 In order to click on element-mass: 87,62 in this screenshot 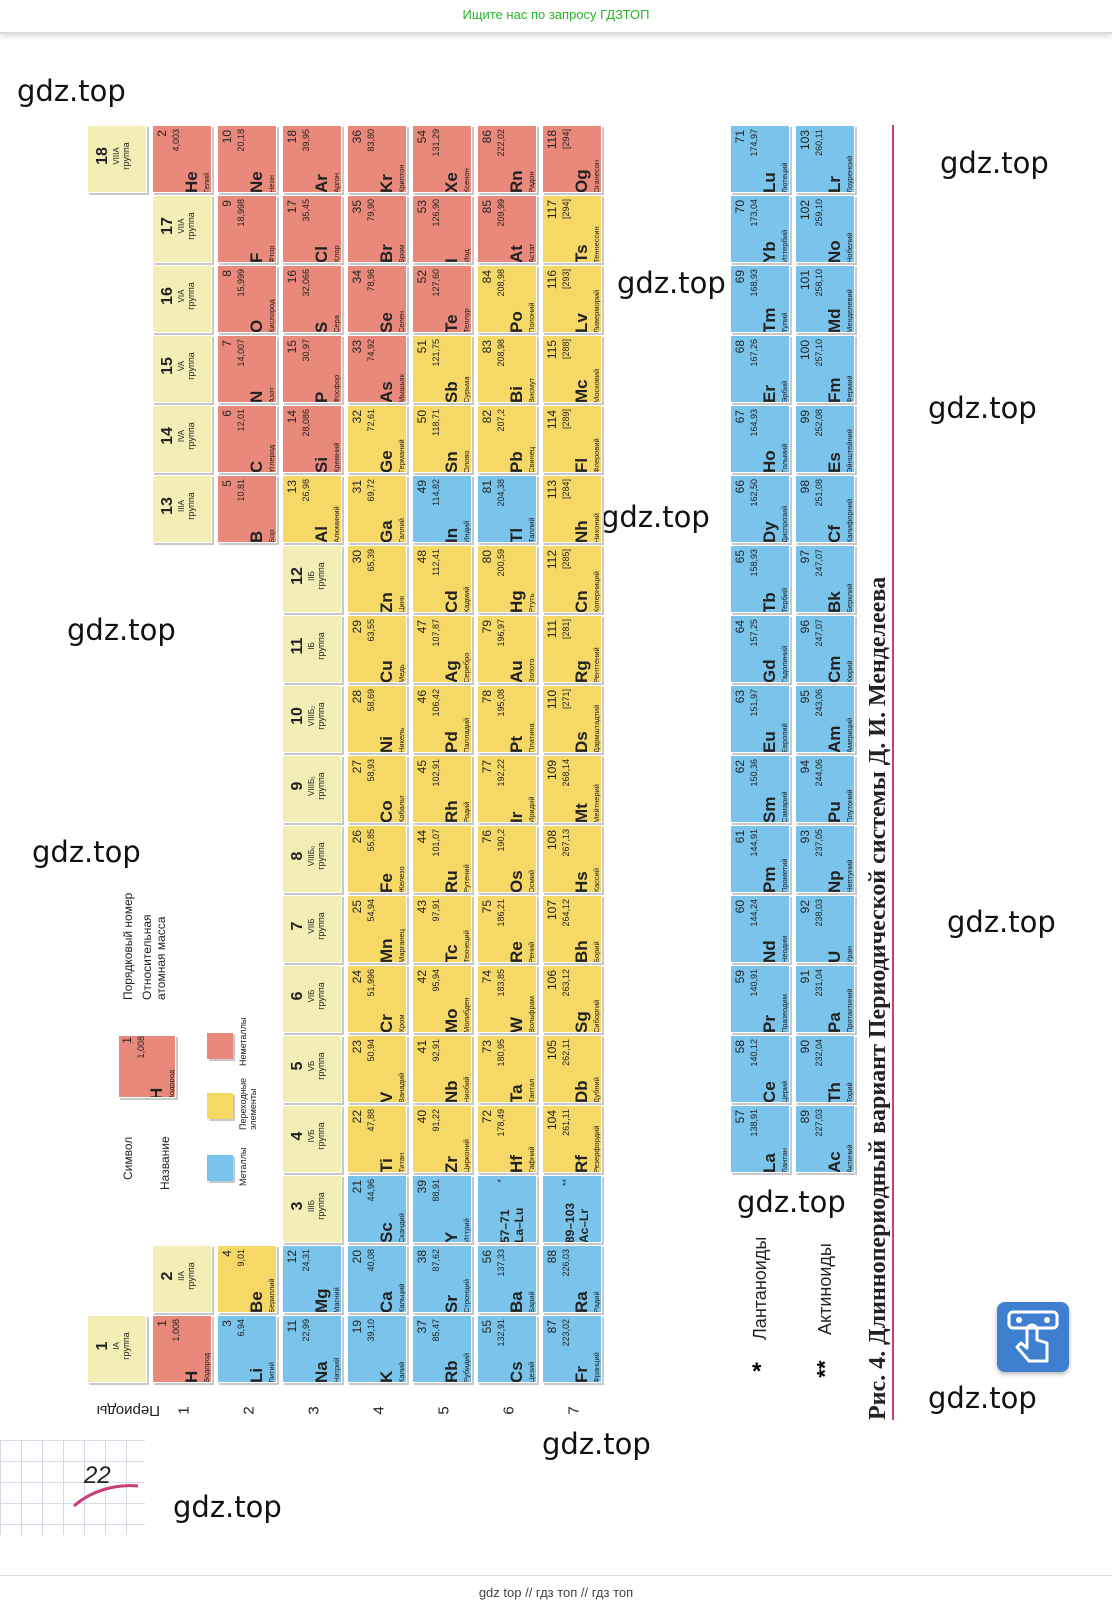, I will do `click(436, 1260)`.